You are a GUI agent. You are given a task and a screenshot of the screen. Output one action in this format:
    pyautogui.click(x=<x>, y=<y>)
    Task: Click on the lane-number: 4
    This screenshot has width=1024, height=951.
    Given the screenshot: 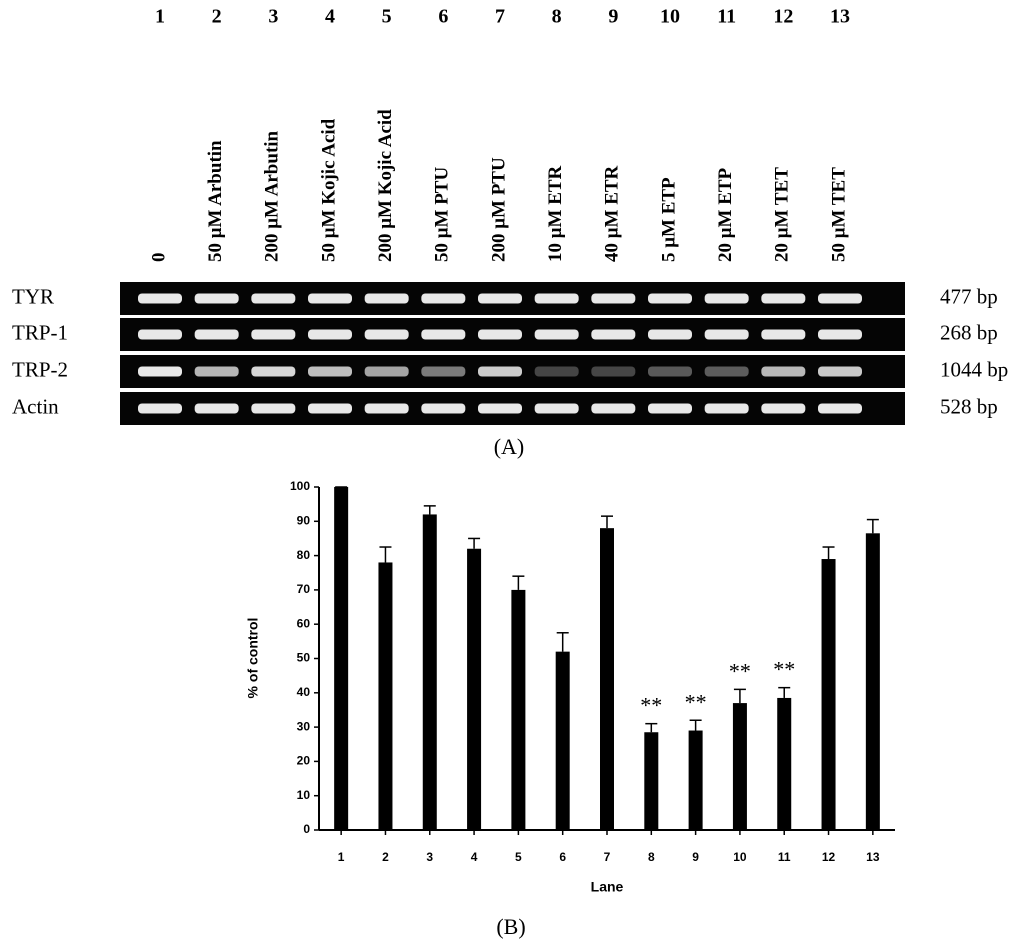 What is the action you would take?
    pyautogui.click(x=330, y=17)
    